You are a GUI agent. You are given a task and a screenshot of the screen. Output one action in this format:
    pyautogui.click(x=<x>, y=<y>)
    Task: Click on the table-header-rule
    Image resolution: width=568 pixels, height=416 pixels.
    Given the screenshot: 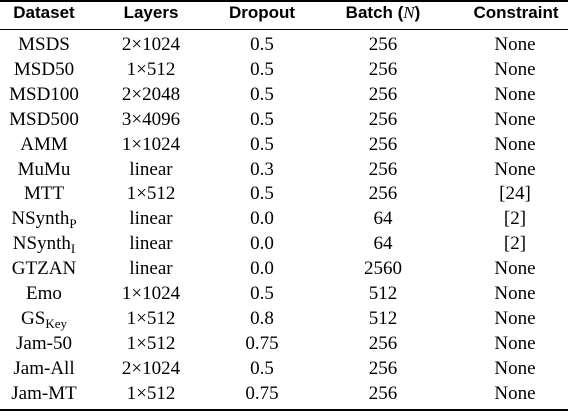 What is the action you would take?
    pyautogui.click(x=284, y=29)
    